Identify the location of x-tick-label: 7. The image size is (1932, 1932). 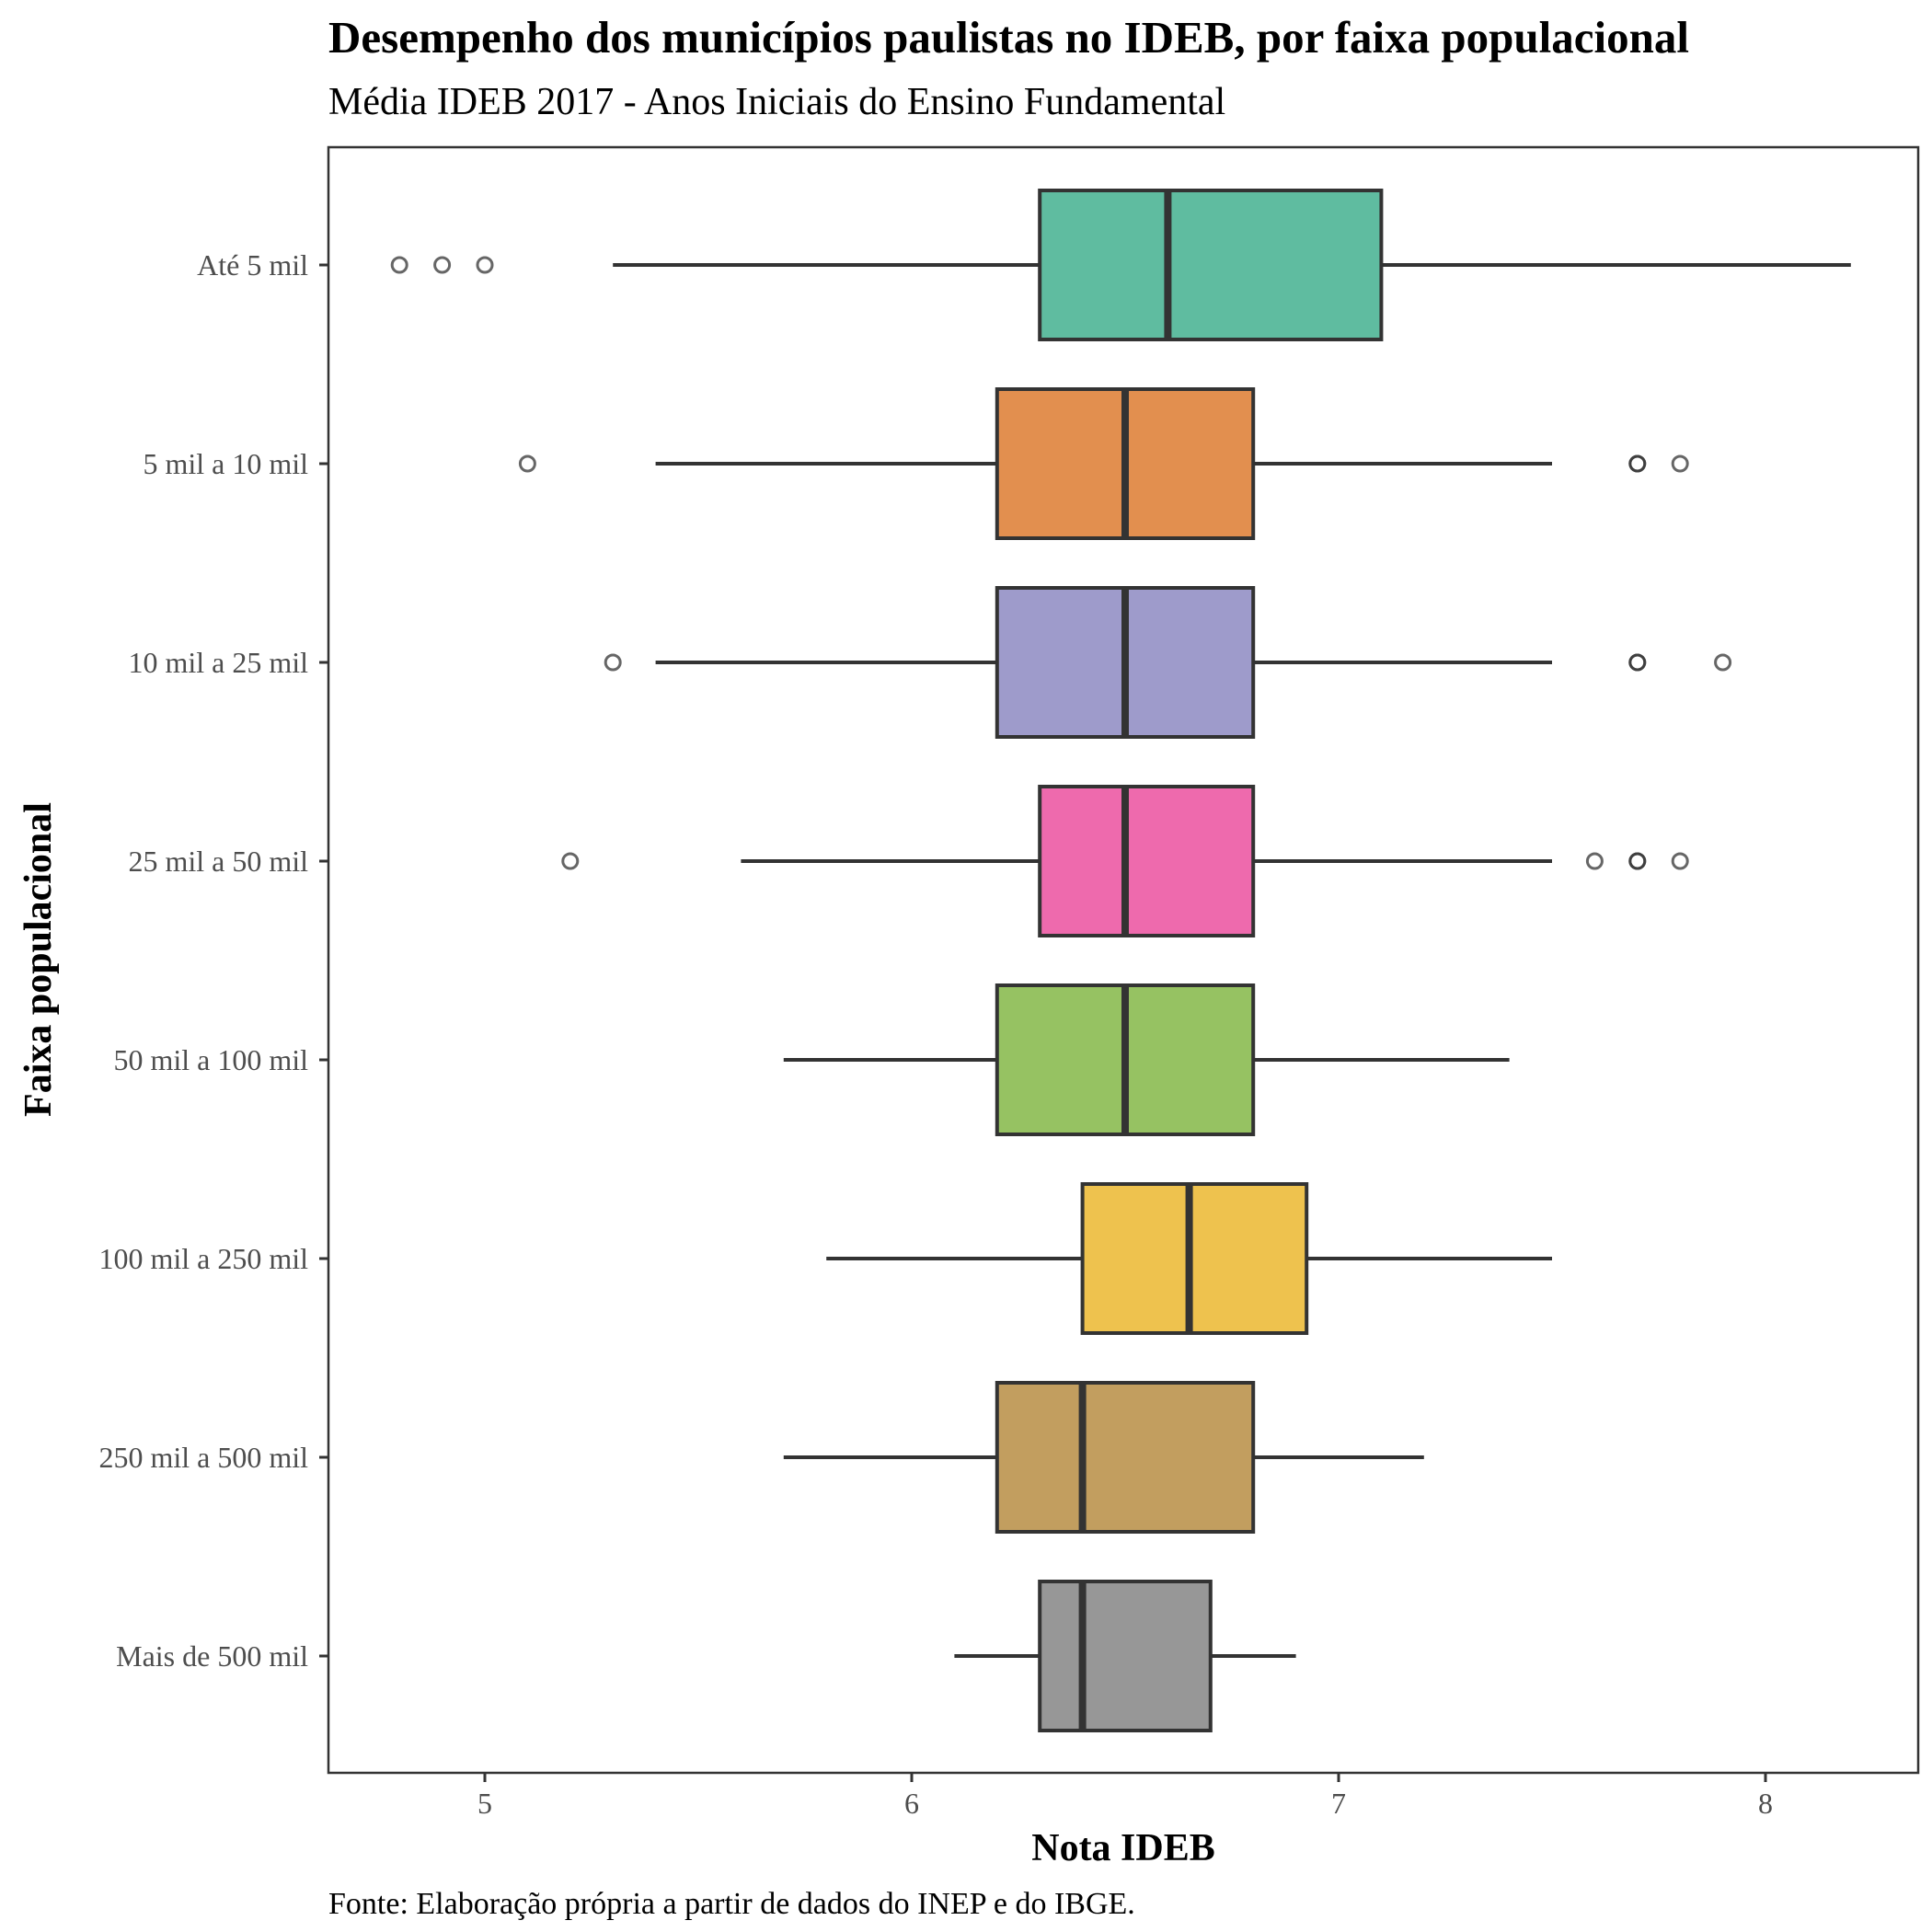
(1338, 1803).